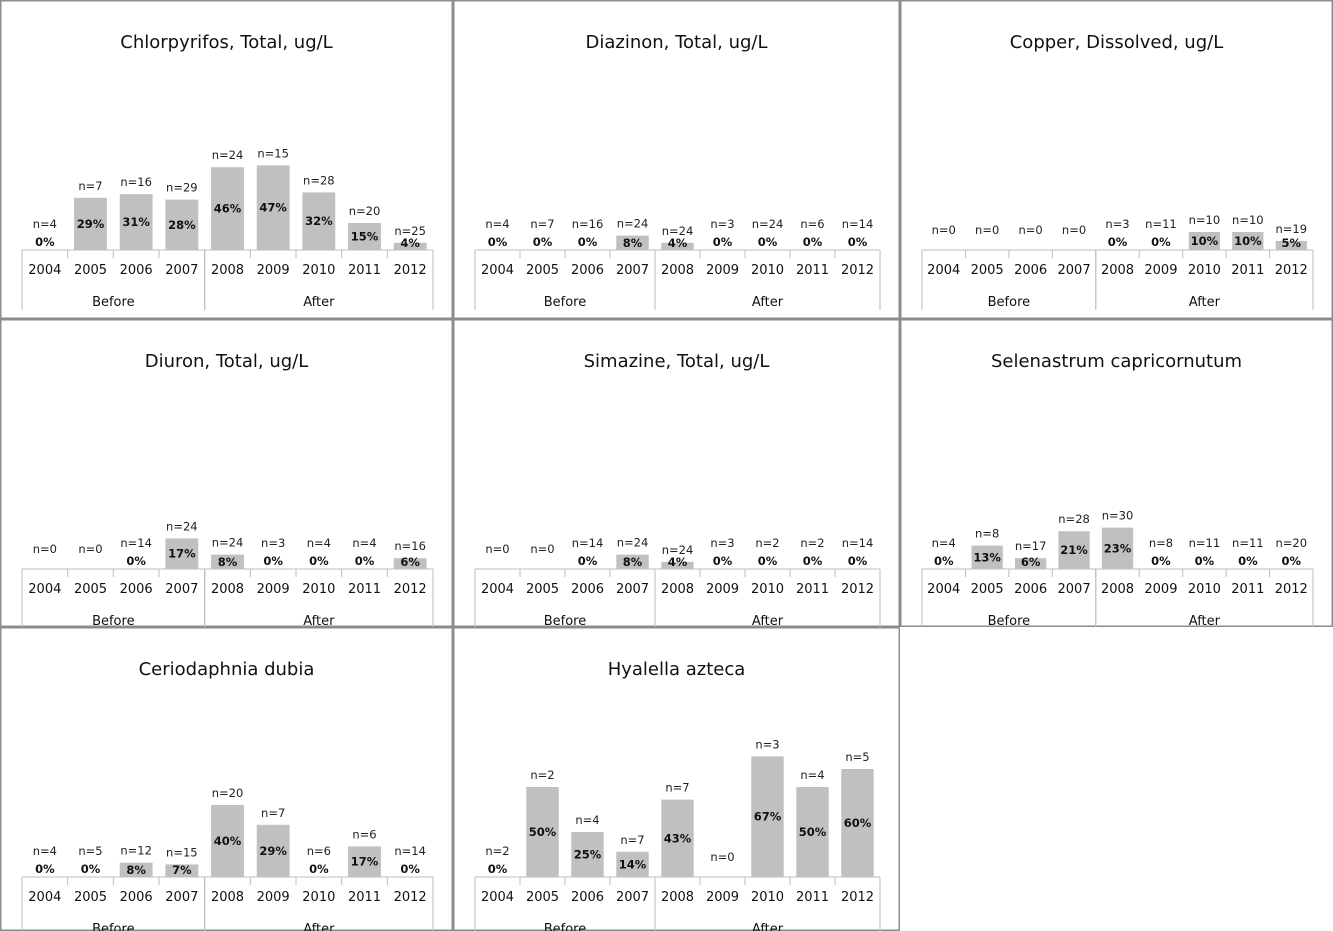 The width and height of the screenshot is (1333, 931). I want to click on chart-title: Simazine, Total, ug/L, so click(677, 361).